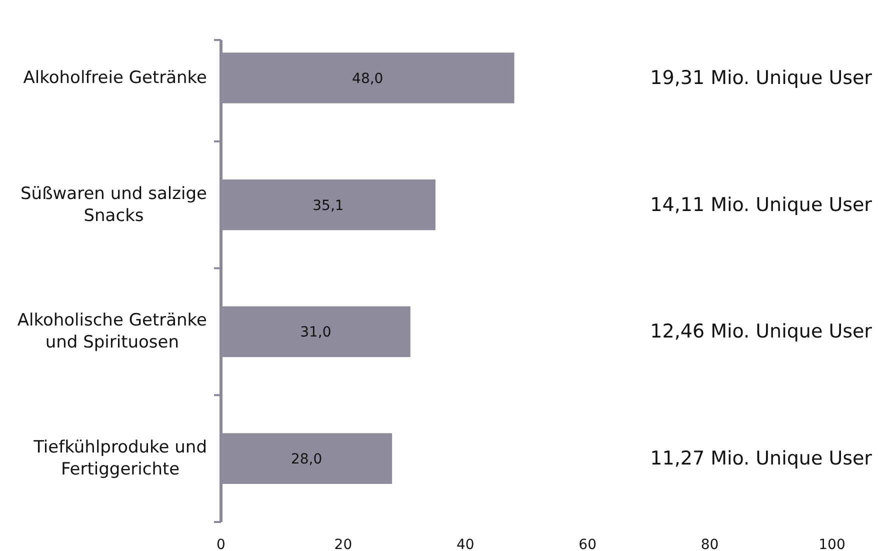  Describe the element at coordinates (761, 331) in the screenshot. I see `annotation: 12,46 Mio. Unique User` at that location.